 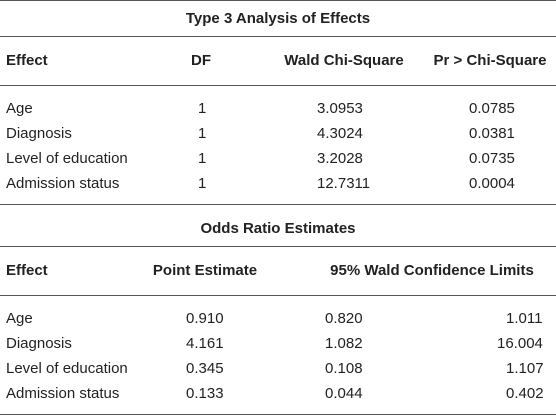 I want to click on type3-effect-cell: Diagnosis, so click(x=39, y=133).